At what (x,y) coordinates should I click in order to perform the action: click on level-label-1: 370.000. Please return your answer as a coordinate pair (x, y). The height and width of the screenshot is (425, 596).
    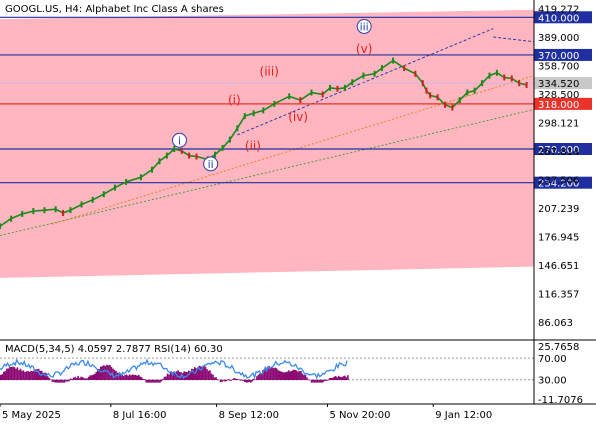
    Looking at the image, I should click on (558, 56).